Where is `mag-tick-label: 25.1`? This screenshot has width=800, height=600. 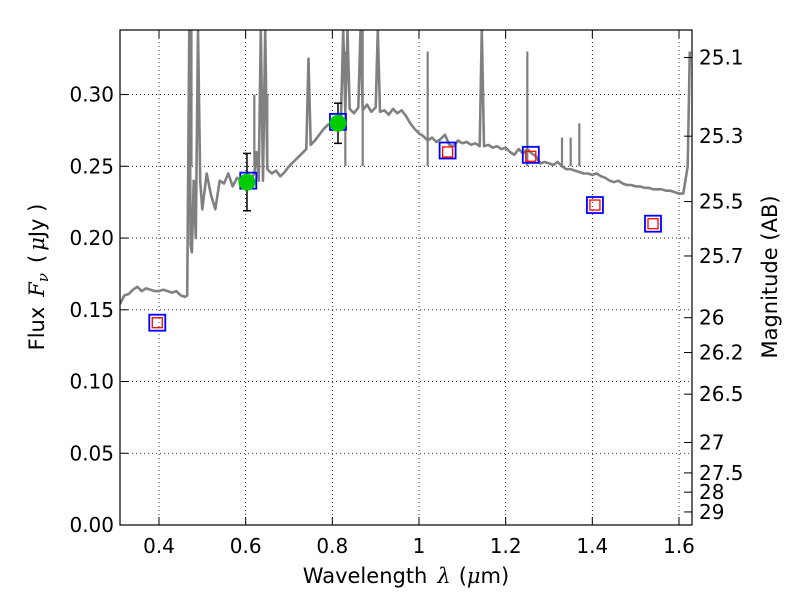 mag-tick-label: 25.1 is located at coordinates (721, 58).